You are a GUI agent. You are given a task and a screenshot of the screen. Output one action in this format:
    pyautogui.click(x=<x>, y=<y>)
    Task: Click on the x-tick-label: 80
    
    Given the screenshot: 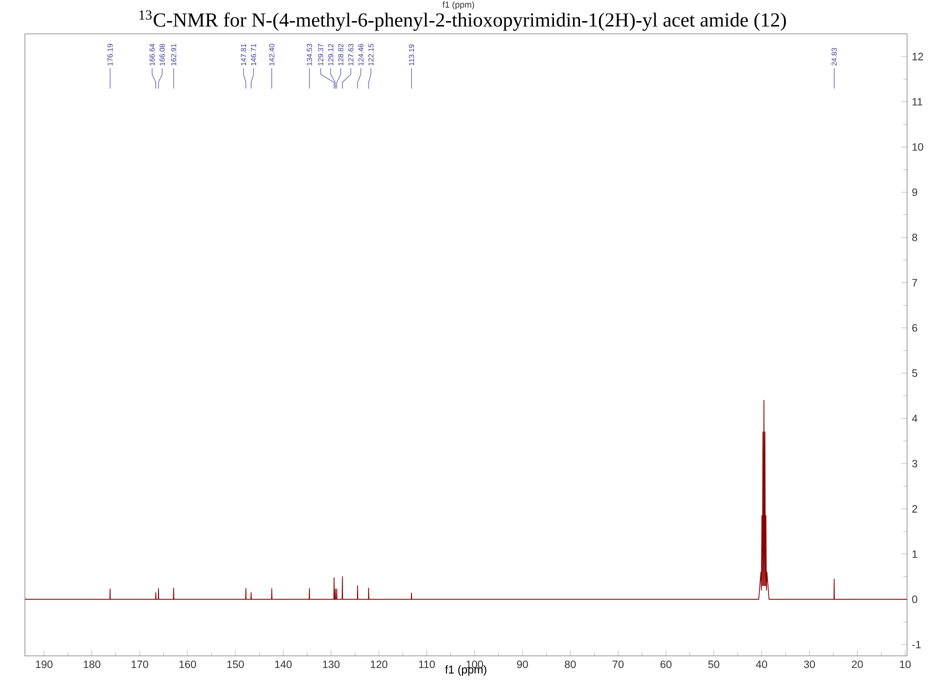 What is the action you would take?
    pyautogui.click(x=570, y=664)
    